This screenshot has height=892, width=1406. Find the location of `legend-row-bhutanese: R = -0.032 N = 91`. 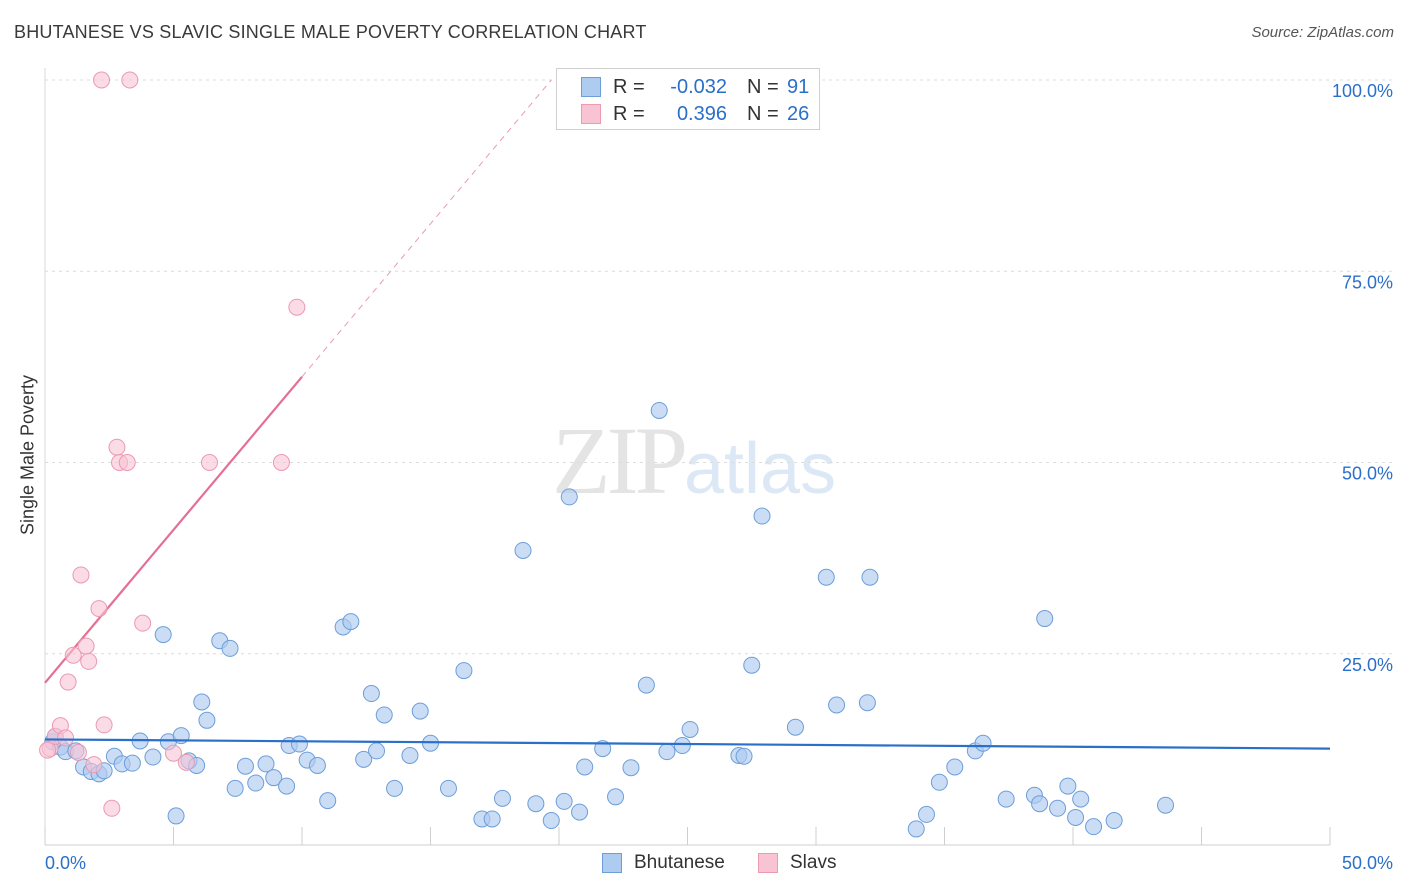

legend-row-bhutanese: R = -0.032 N = 91 is located at coordinates (695, 87).